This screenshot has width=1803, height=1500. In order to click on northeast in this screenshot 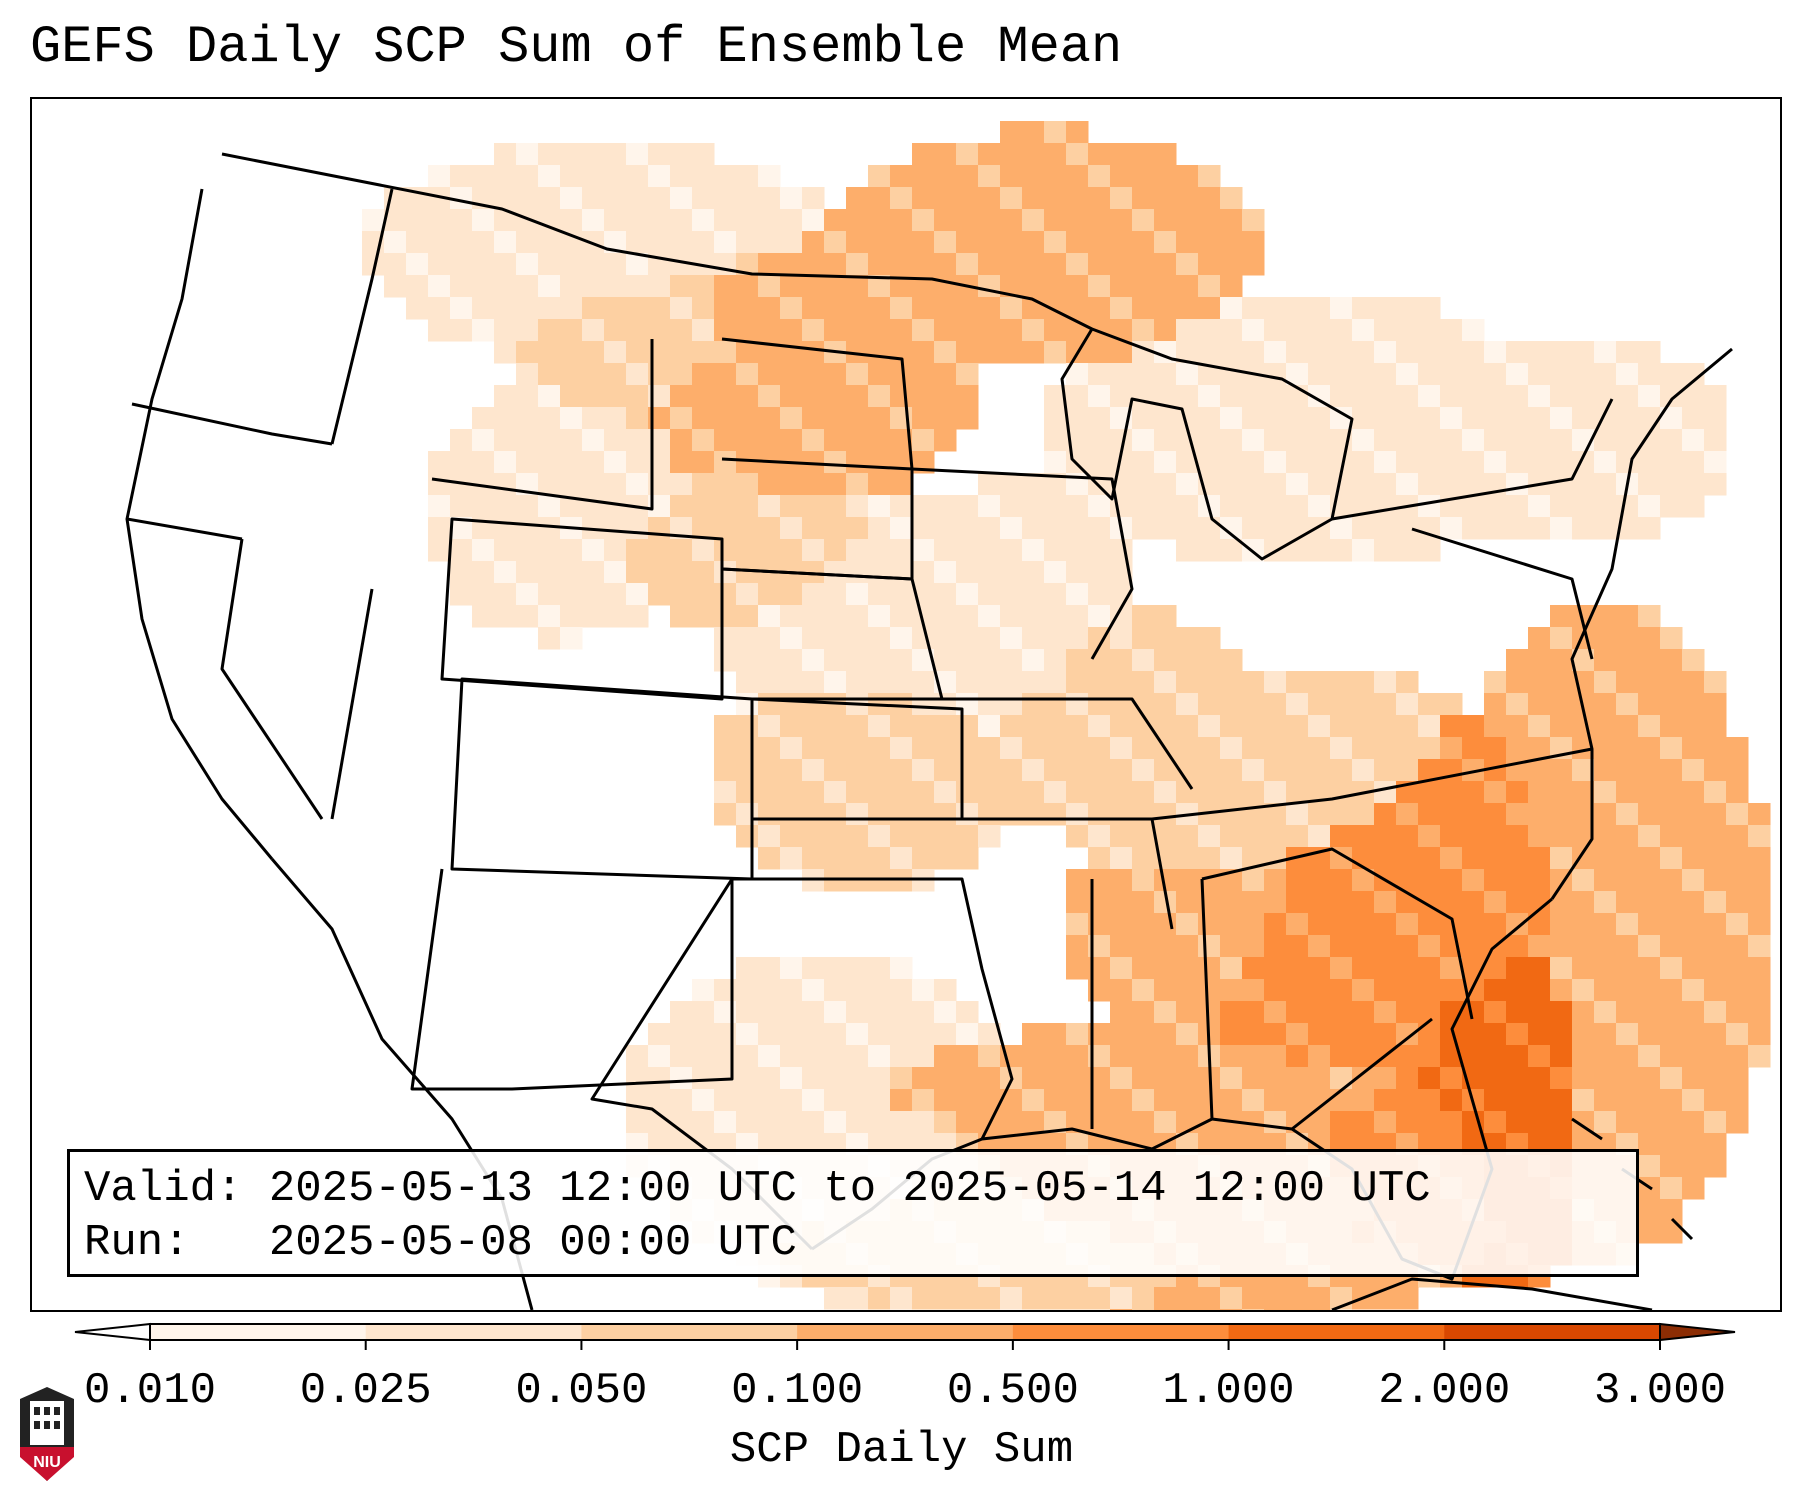, I will do `click(1472, 529)`.